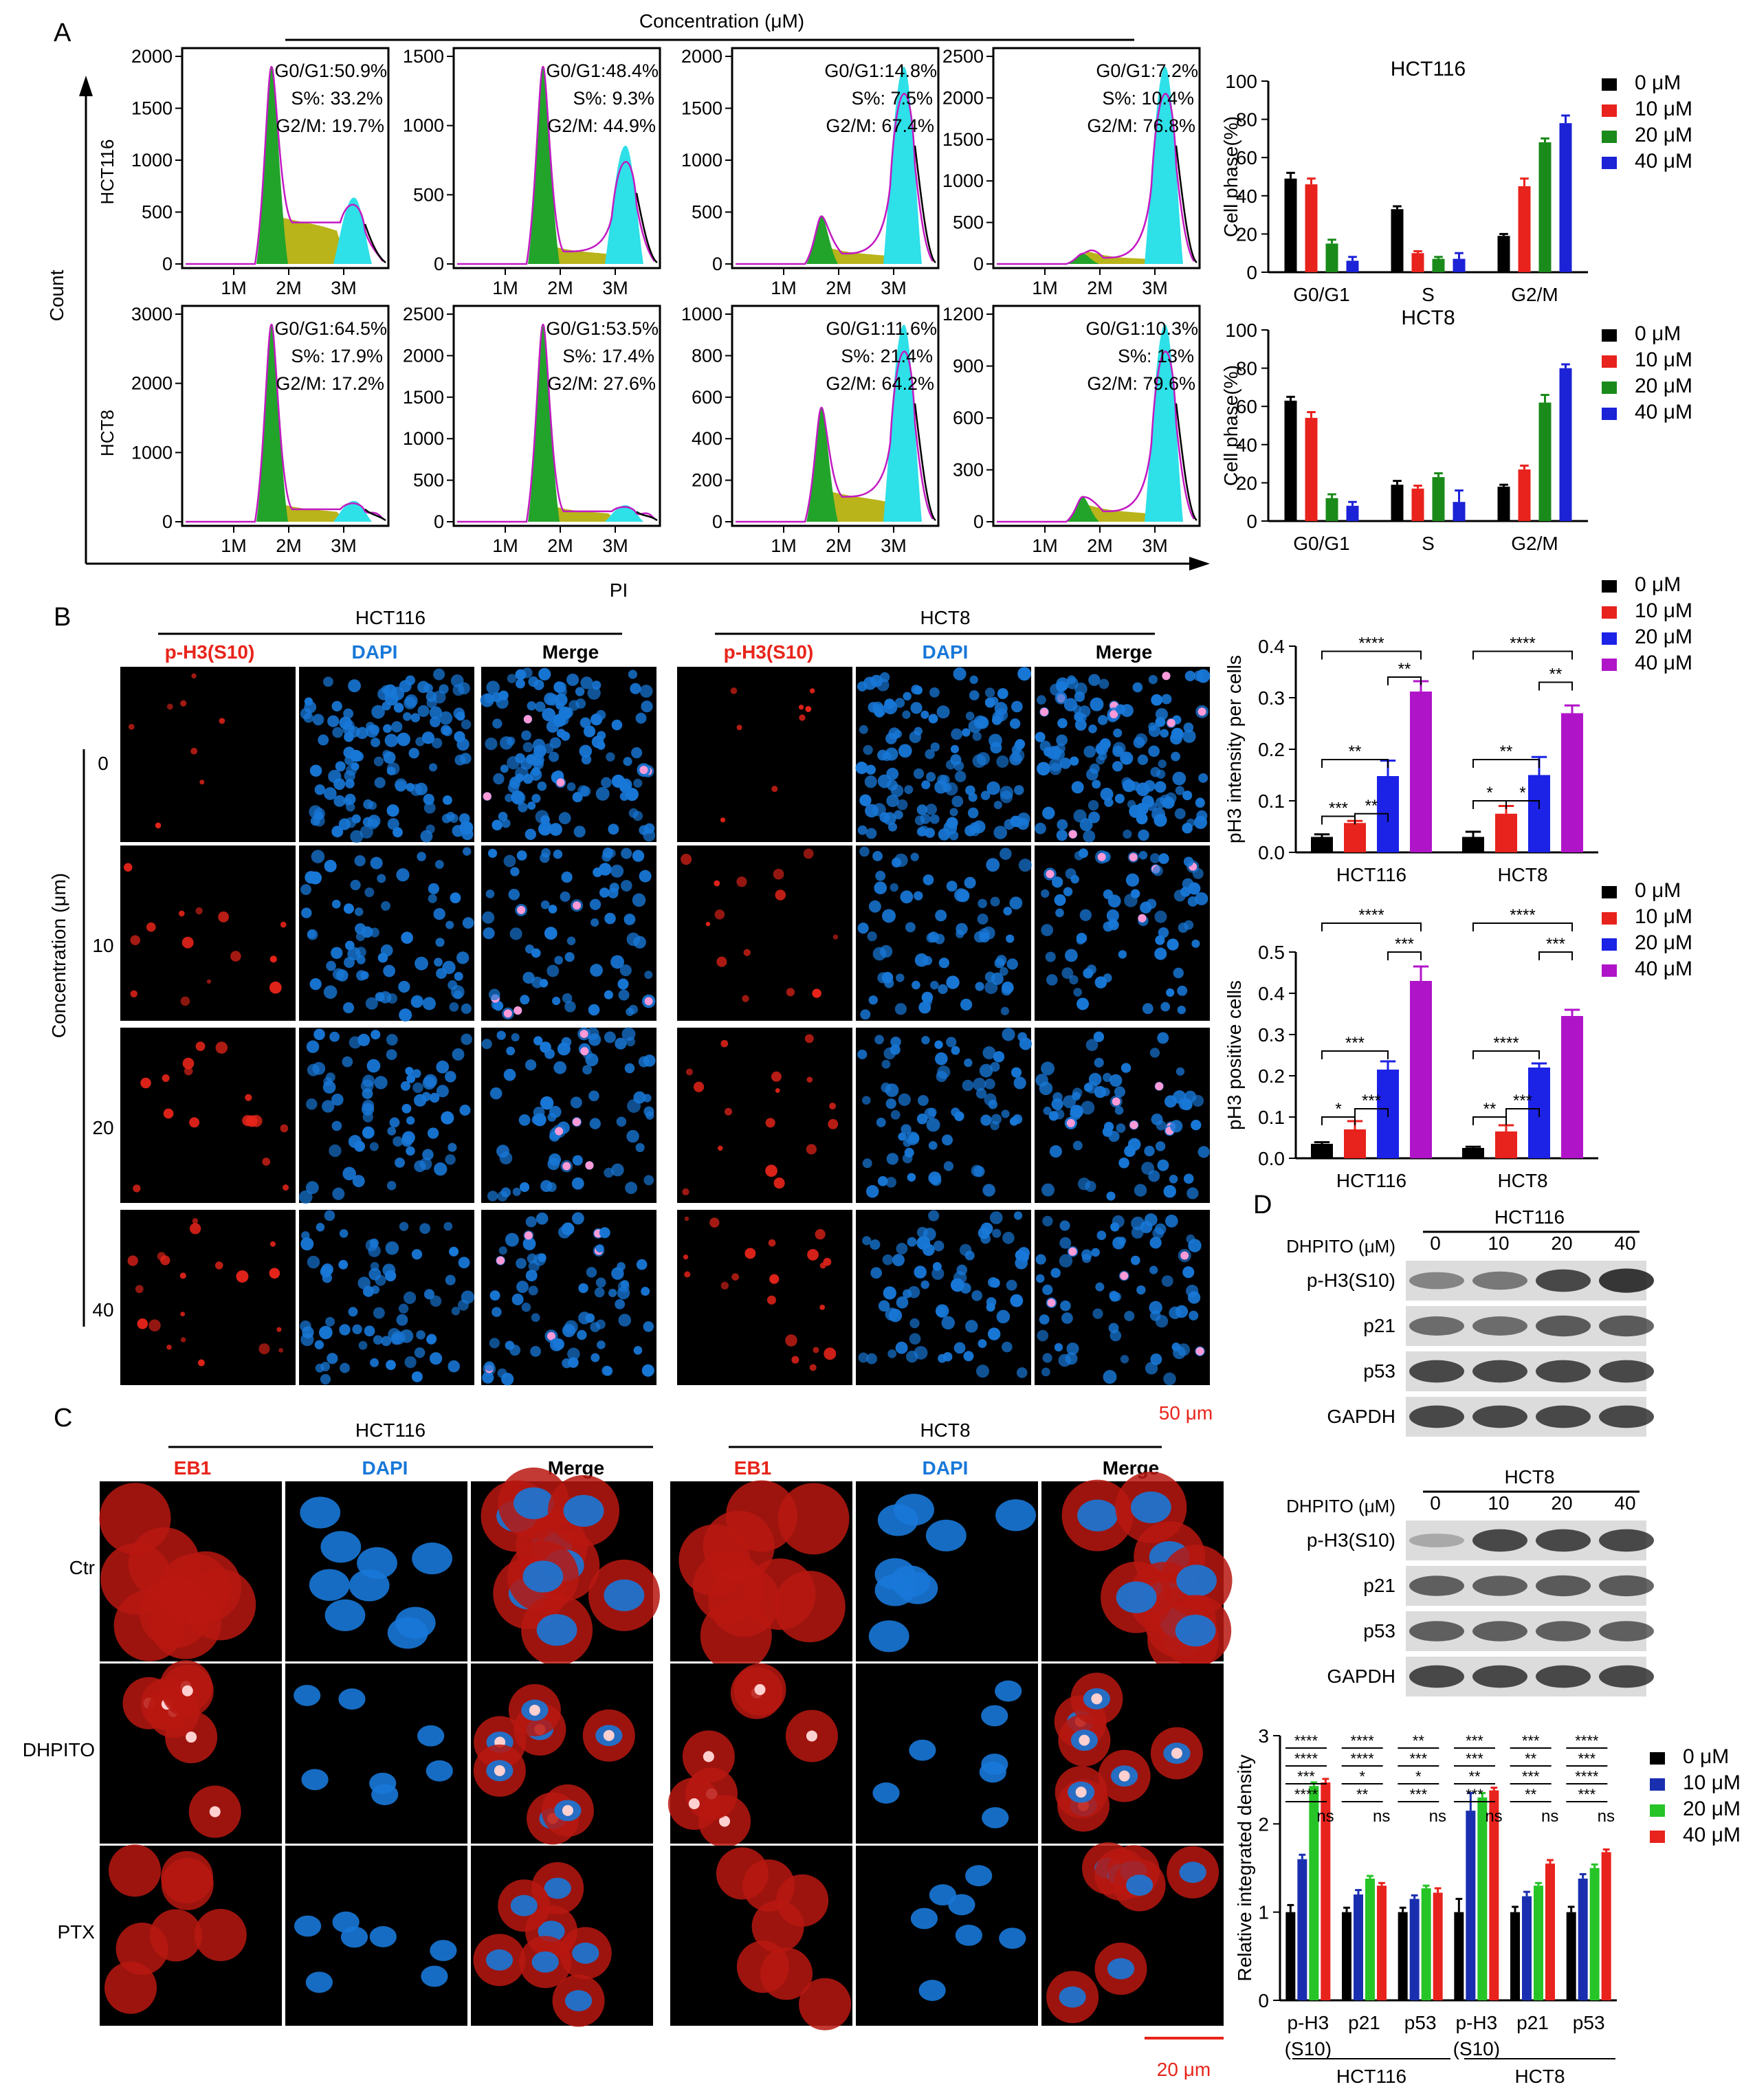 This screenshot has height=2100, width=1744. I want to click on blot-band, so click(1436, 1281).